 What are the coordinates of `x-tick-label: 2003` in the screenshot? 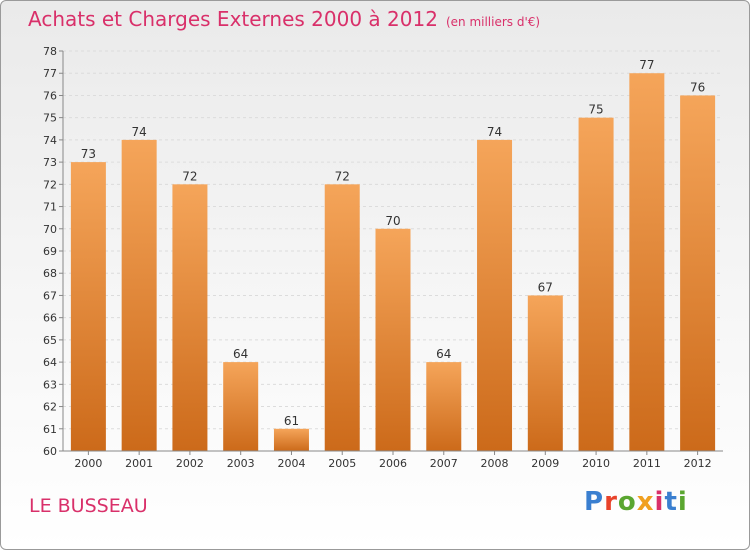 It's located at (241, 463).